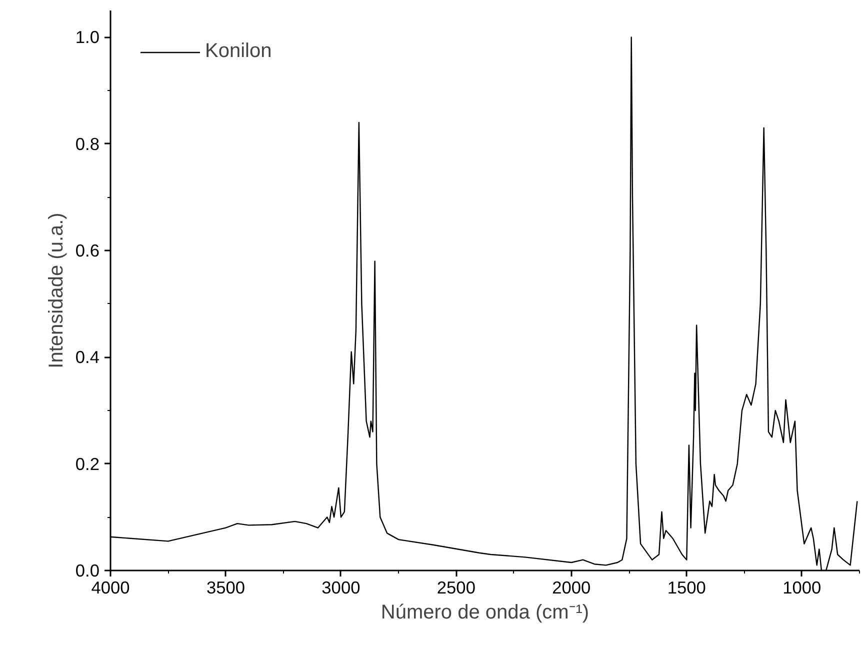 Image resolution: width=861 pixels, height=660 pixels. What do you see at coordinates (87, 144) in the screenshot?
I see `y-tick-label: 0.8` at bounding box center [87, 144].